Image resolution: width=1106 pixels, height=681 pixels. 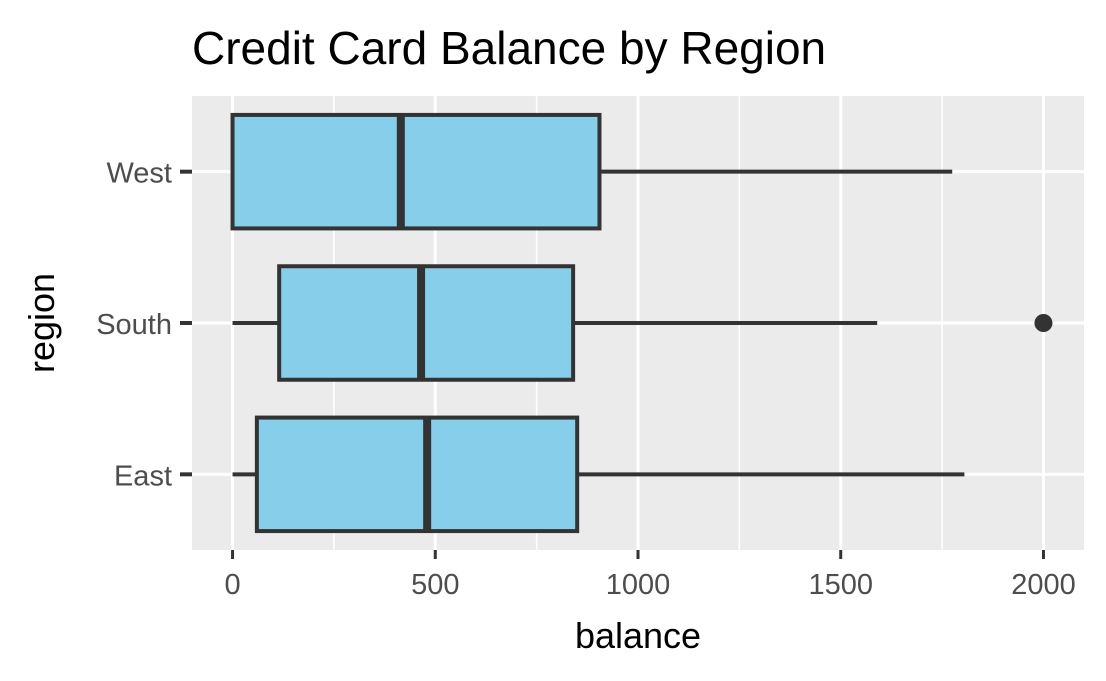 What do you see at coordinates (232, 585) in the screenshot?
I see `x-tick-label: 0` at bounding box center [232, 585].